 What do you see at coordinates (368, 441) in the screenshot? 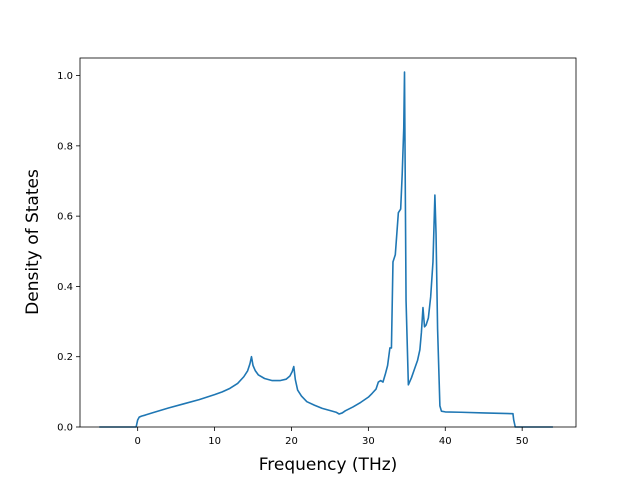
I see `x-tick-label: 30` at bounding box center [368, 441].